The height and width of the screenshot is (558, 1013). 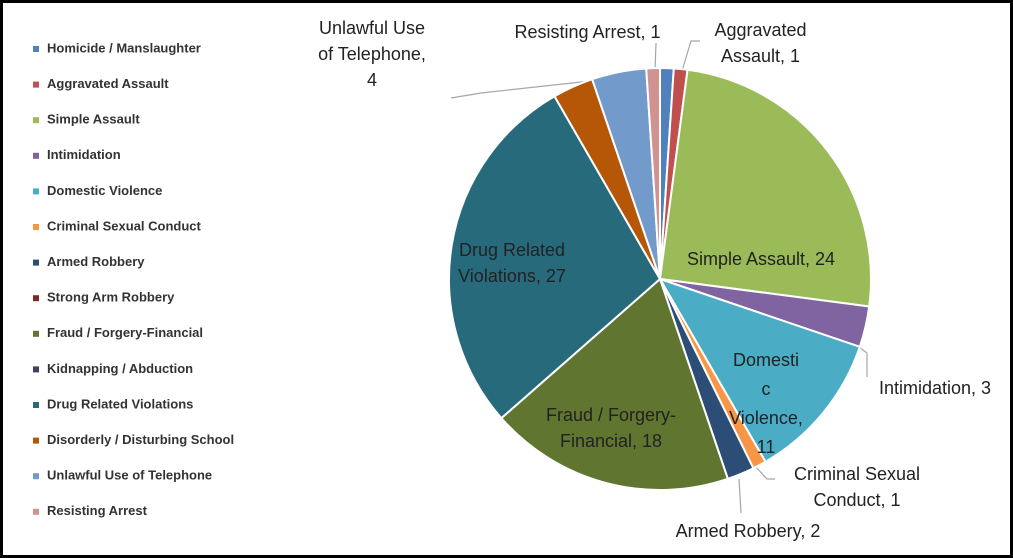 I want to click on legend-label: Disorderly / Disturbing School, so click(x=140, y=439).